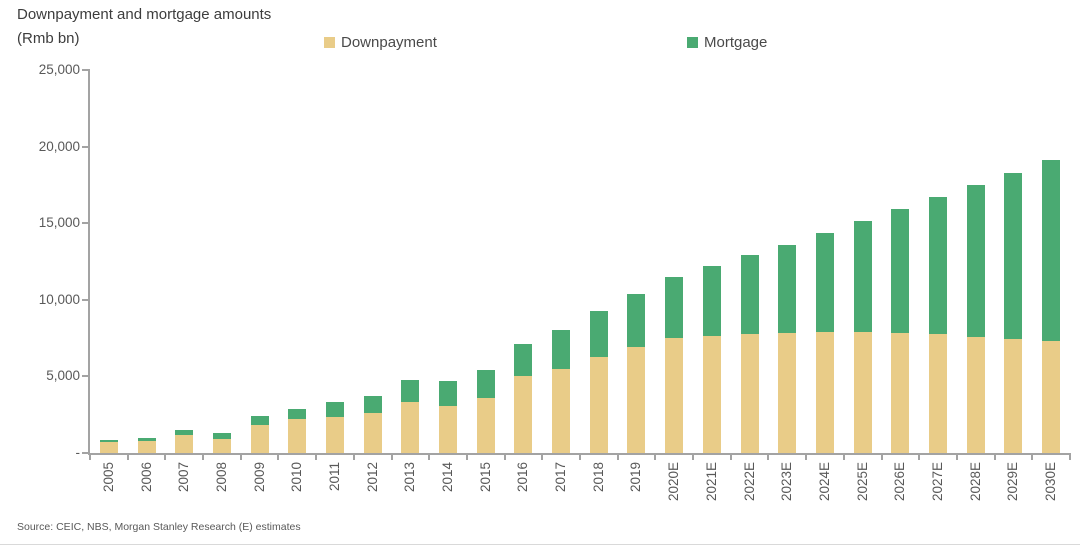  I want to click on x-axis-label-wrap: 2005, so click(108, 479).